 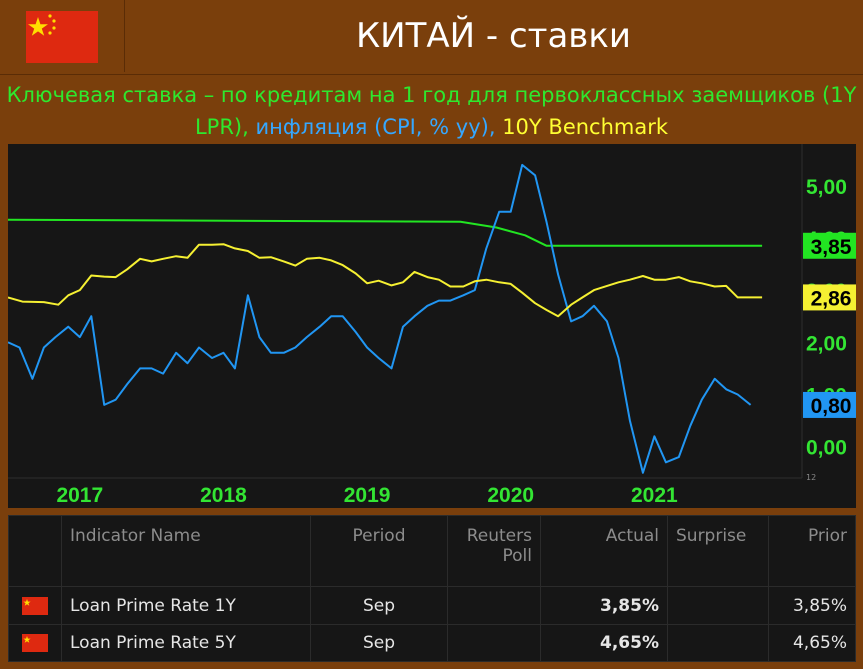 I want to click on table-row: Loan Prime Rate 1Y Sep 3,85% 3,85%, so click(x=432, y=605).